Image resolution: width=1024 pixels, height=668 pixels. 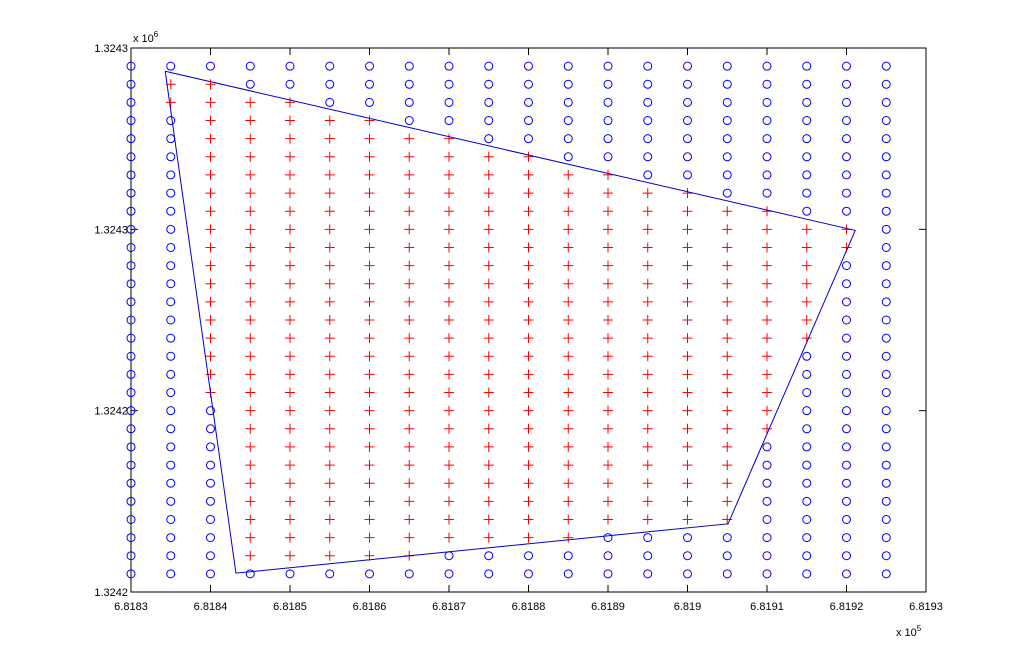 I want to click on y-multiplier: x 106, so click(x=146, y=37).